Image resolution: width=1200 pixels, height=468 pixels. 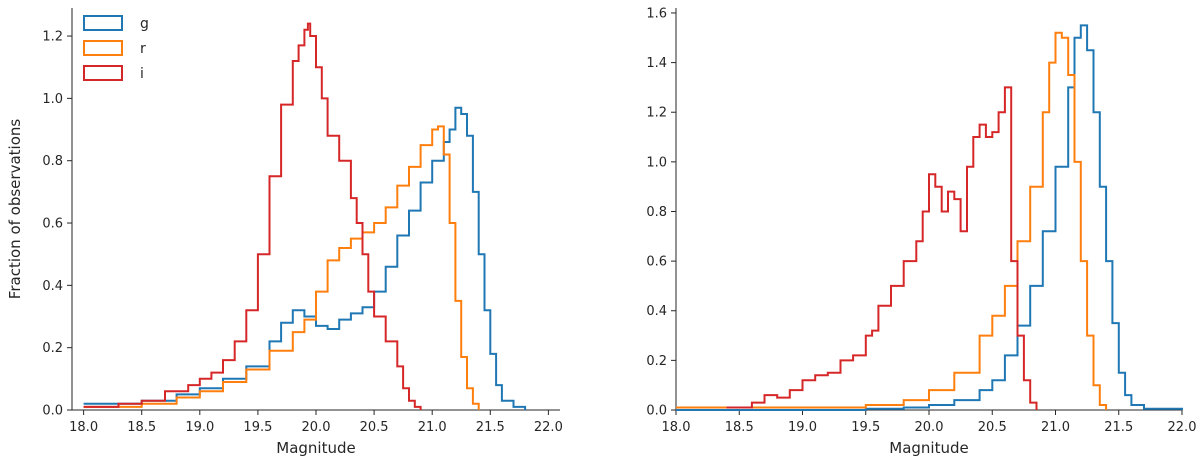 I want to click on legend-label-i: i, so click(x=142, y=74).